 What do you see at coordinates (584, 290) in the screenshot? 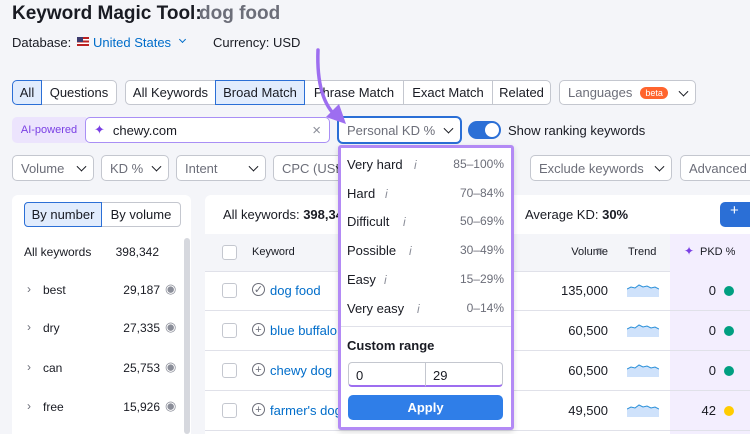
I see `volume: 135,000` at bounding box center [584, 290].